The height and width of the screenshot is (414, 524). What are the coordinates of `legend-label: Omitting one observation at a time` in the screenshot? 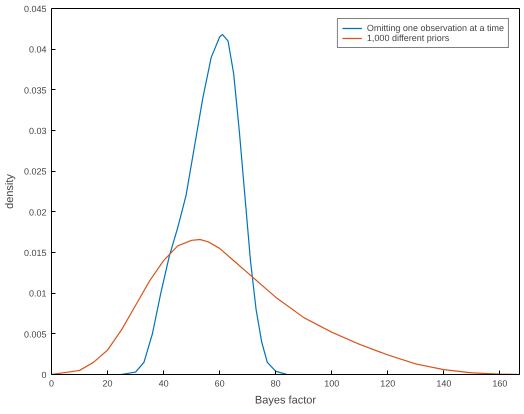 It's located at (435, 28).